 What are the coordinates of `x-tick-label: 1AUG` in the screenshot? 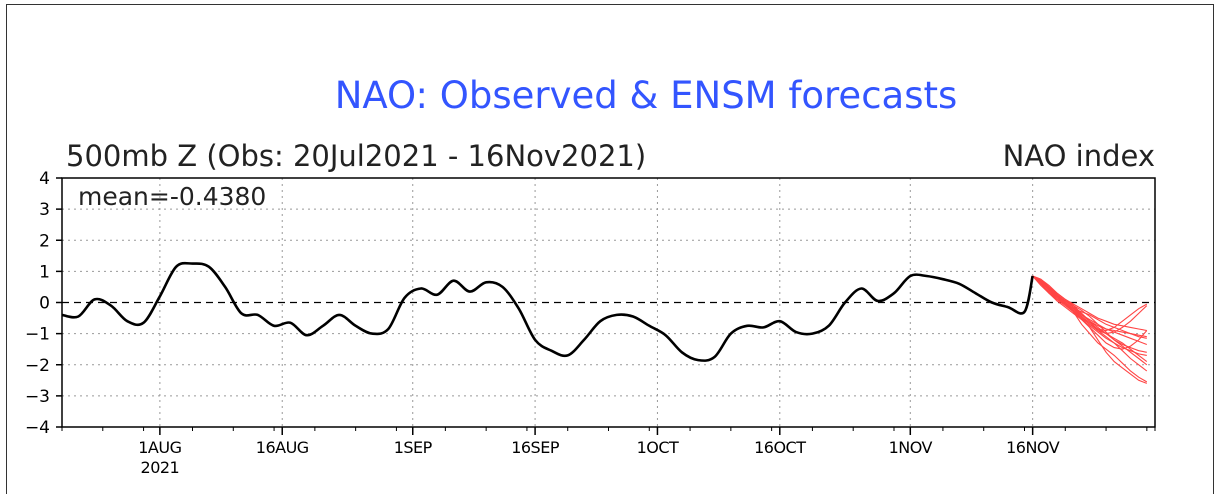 It's located at (159, 447).